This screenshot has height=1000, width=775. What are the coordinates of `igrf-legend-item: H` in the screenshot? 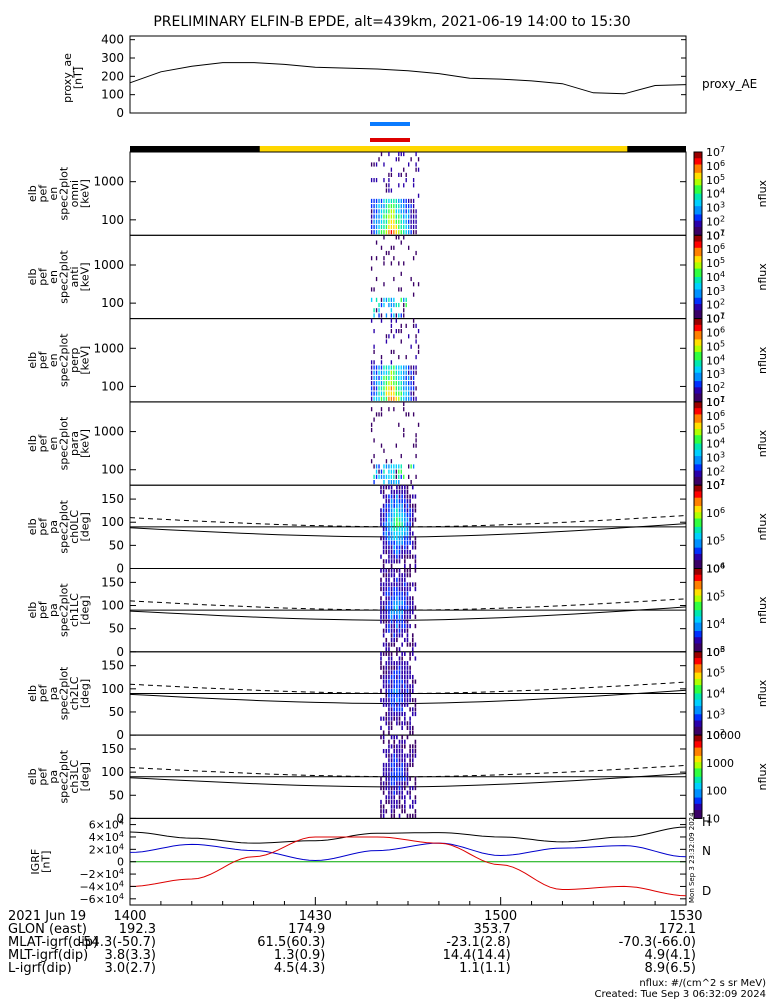 It's located at (706, 822).